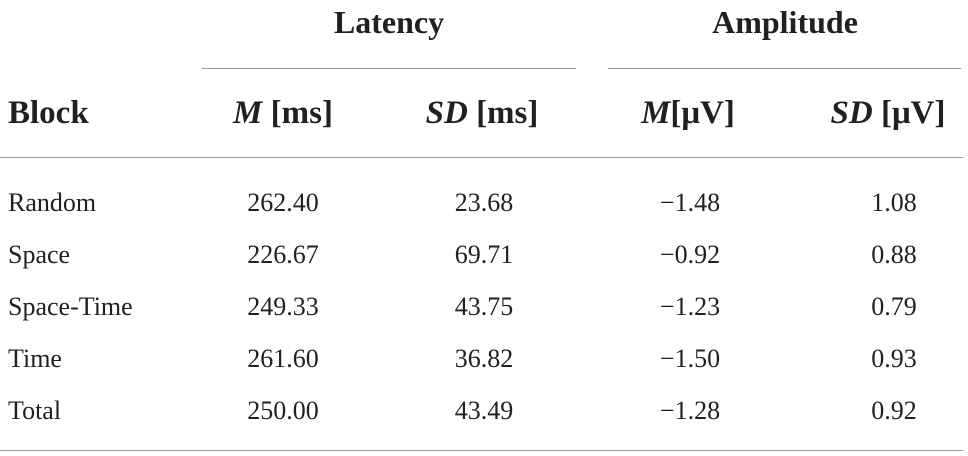 This screenshot has width=968, height=456. I want to click on cell-latency-sd: 43.49, so click(484, 410).